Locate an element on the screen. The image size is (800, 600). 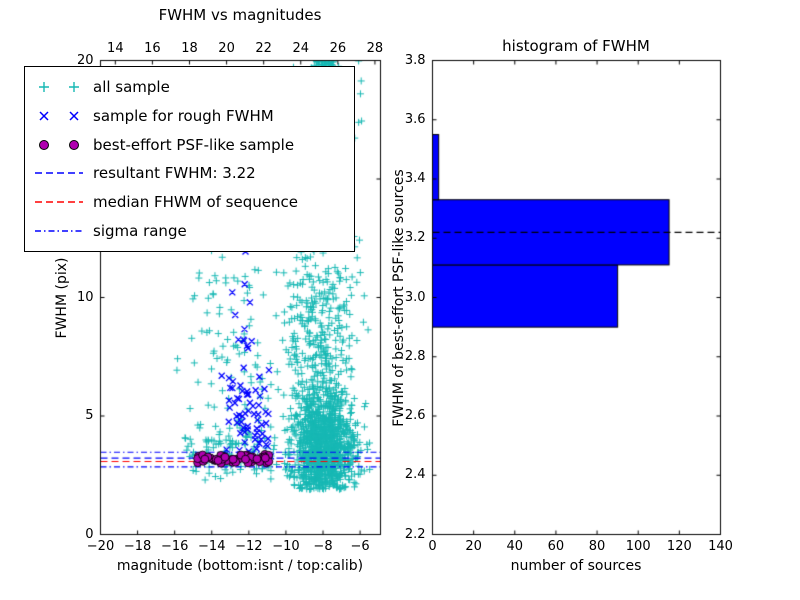
legend-item: best-effort PSF-like sample is located at coordinates (189, 145).